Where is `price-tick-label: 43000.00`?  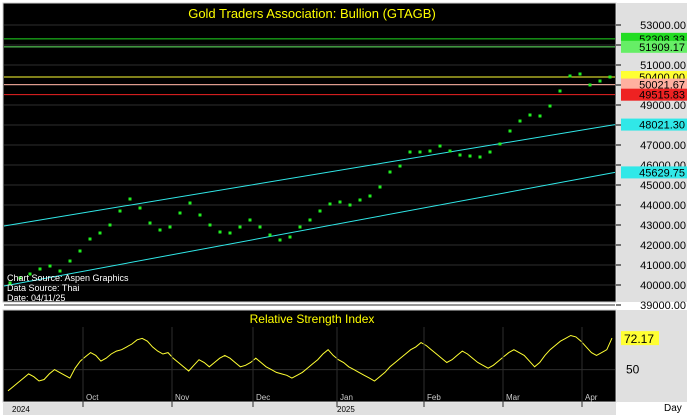 price-tick-label: 43000.00 is located at coordinates (663, 226).